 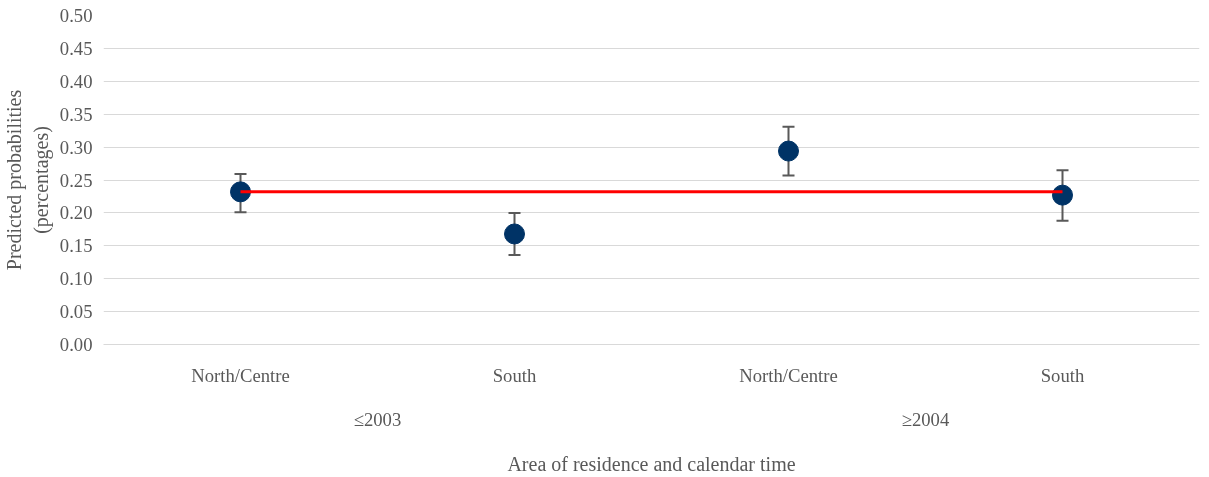 What do you see at coordinates (76, 213) in the screenshot?
I see `y-tick-label: 0.20` at bounding box center [76, 213].